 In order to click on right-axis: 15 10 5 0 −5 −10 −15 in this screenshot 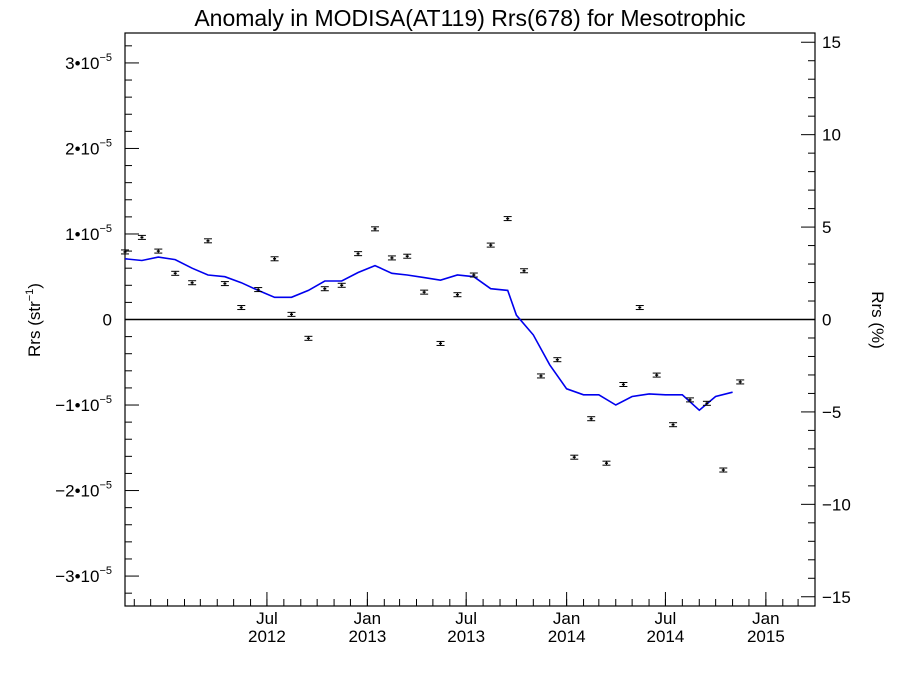, I will do `click(826, 320)`.